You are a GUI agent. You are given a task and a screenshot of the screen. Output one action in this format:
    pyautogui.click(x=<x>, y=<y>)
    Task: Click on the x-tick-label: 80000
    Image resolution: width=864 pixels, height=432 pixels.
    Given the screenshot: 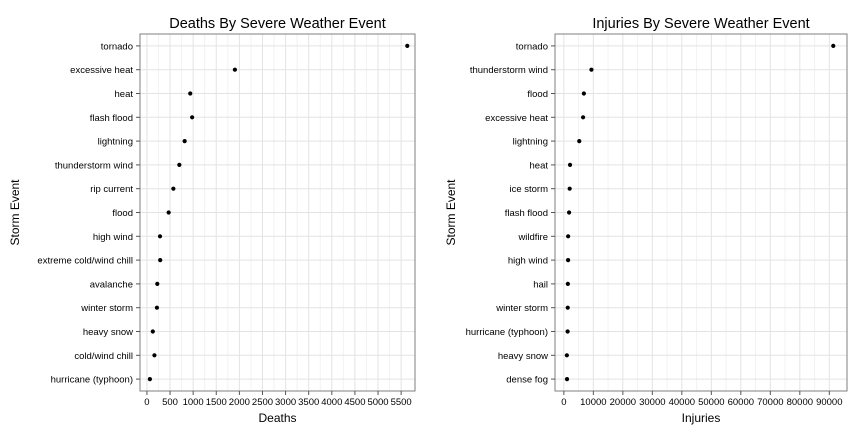 What is the action you would take?
    pyautogui.click(x=800, y=402)
    